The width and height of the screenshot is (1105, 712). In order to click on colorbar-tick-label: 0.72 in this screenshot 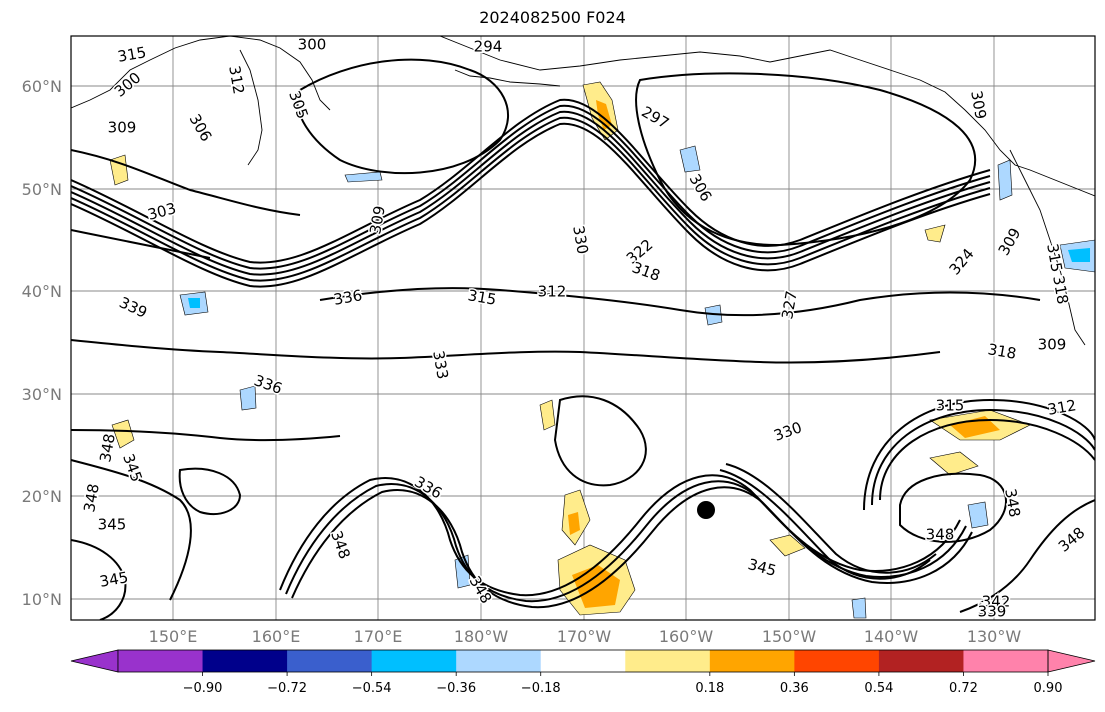, I will do `click(963, 688)`.